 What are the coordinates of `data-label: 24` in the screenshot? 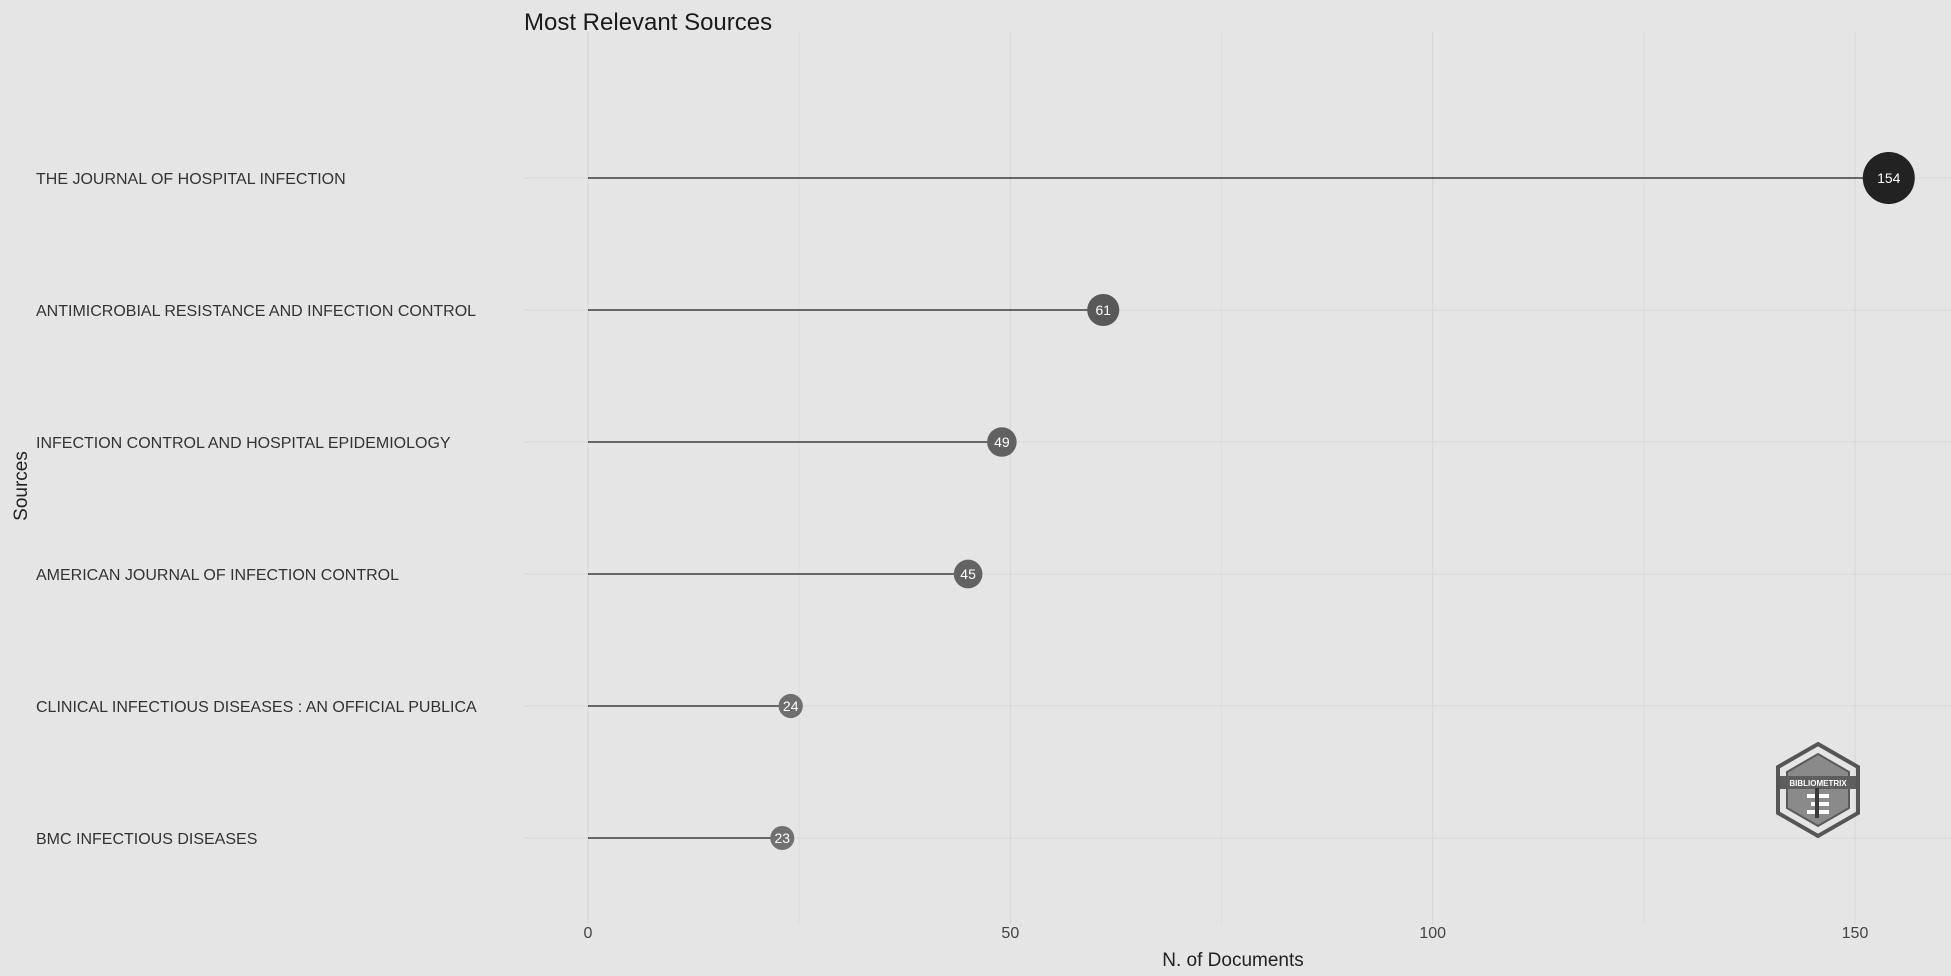 It's located at (791, 706).